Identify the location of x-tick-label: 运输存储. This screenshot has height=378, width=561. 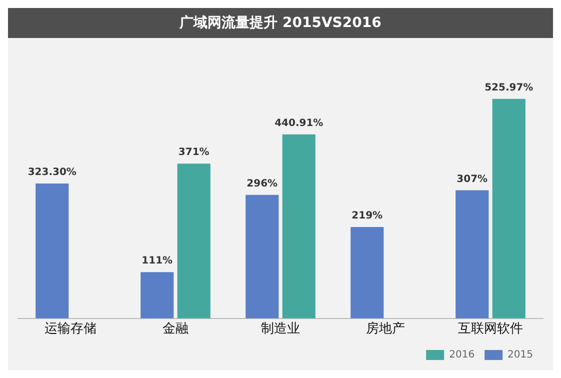
(70, 329).